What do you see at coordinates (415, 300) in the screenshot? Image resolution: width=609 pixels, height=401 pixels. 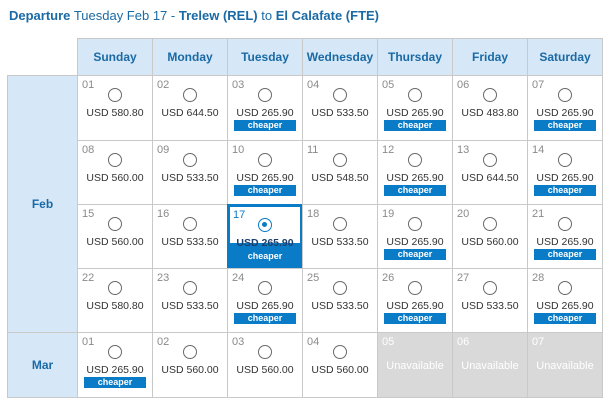 I see `date-cell: 26 USD 265.90 cheaper` at bounding box center [415, 300].